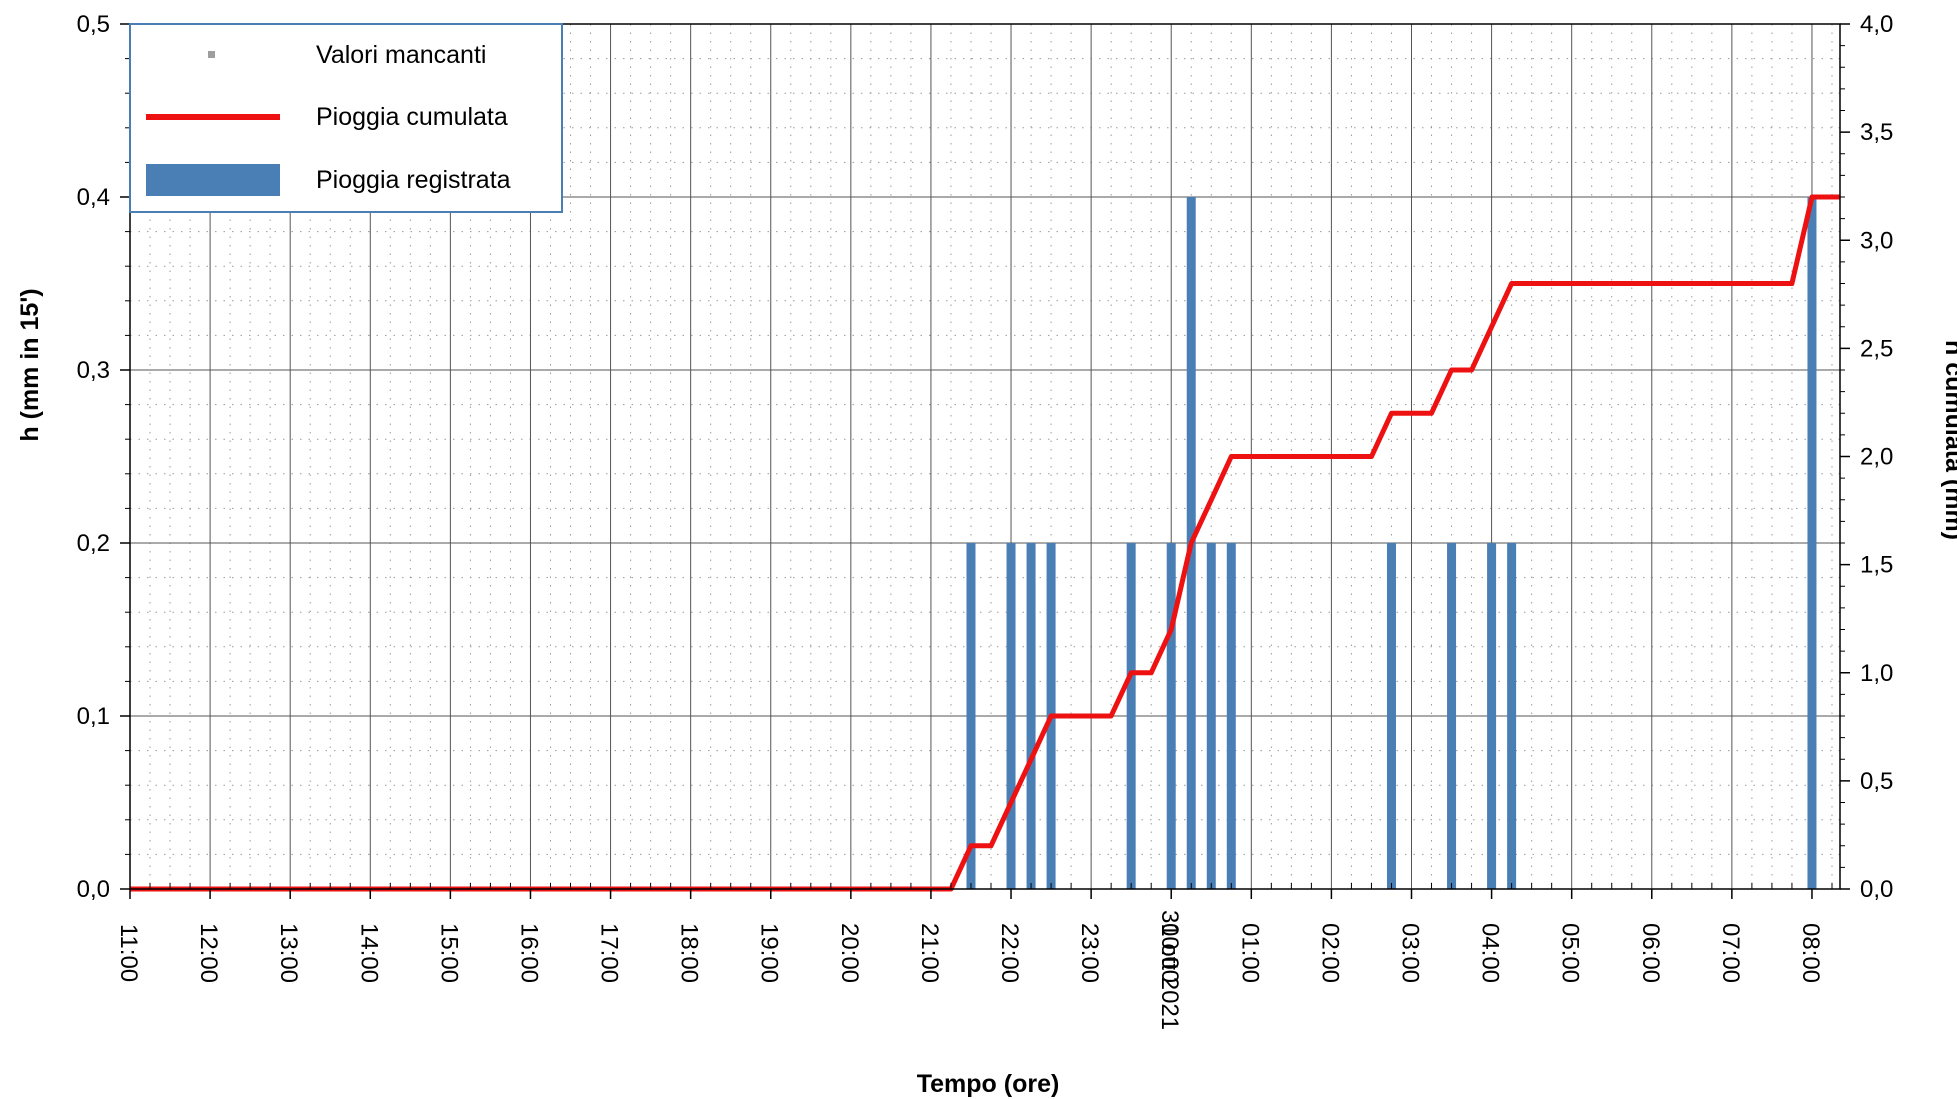 Image resolution: width=1957 pixels, height=1099 pixels. Describe the element at coordinates (448, 953) in the screenshot. I see `x-tick-label: 15:00` at that location.